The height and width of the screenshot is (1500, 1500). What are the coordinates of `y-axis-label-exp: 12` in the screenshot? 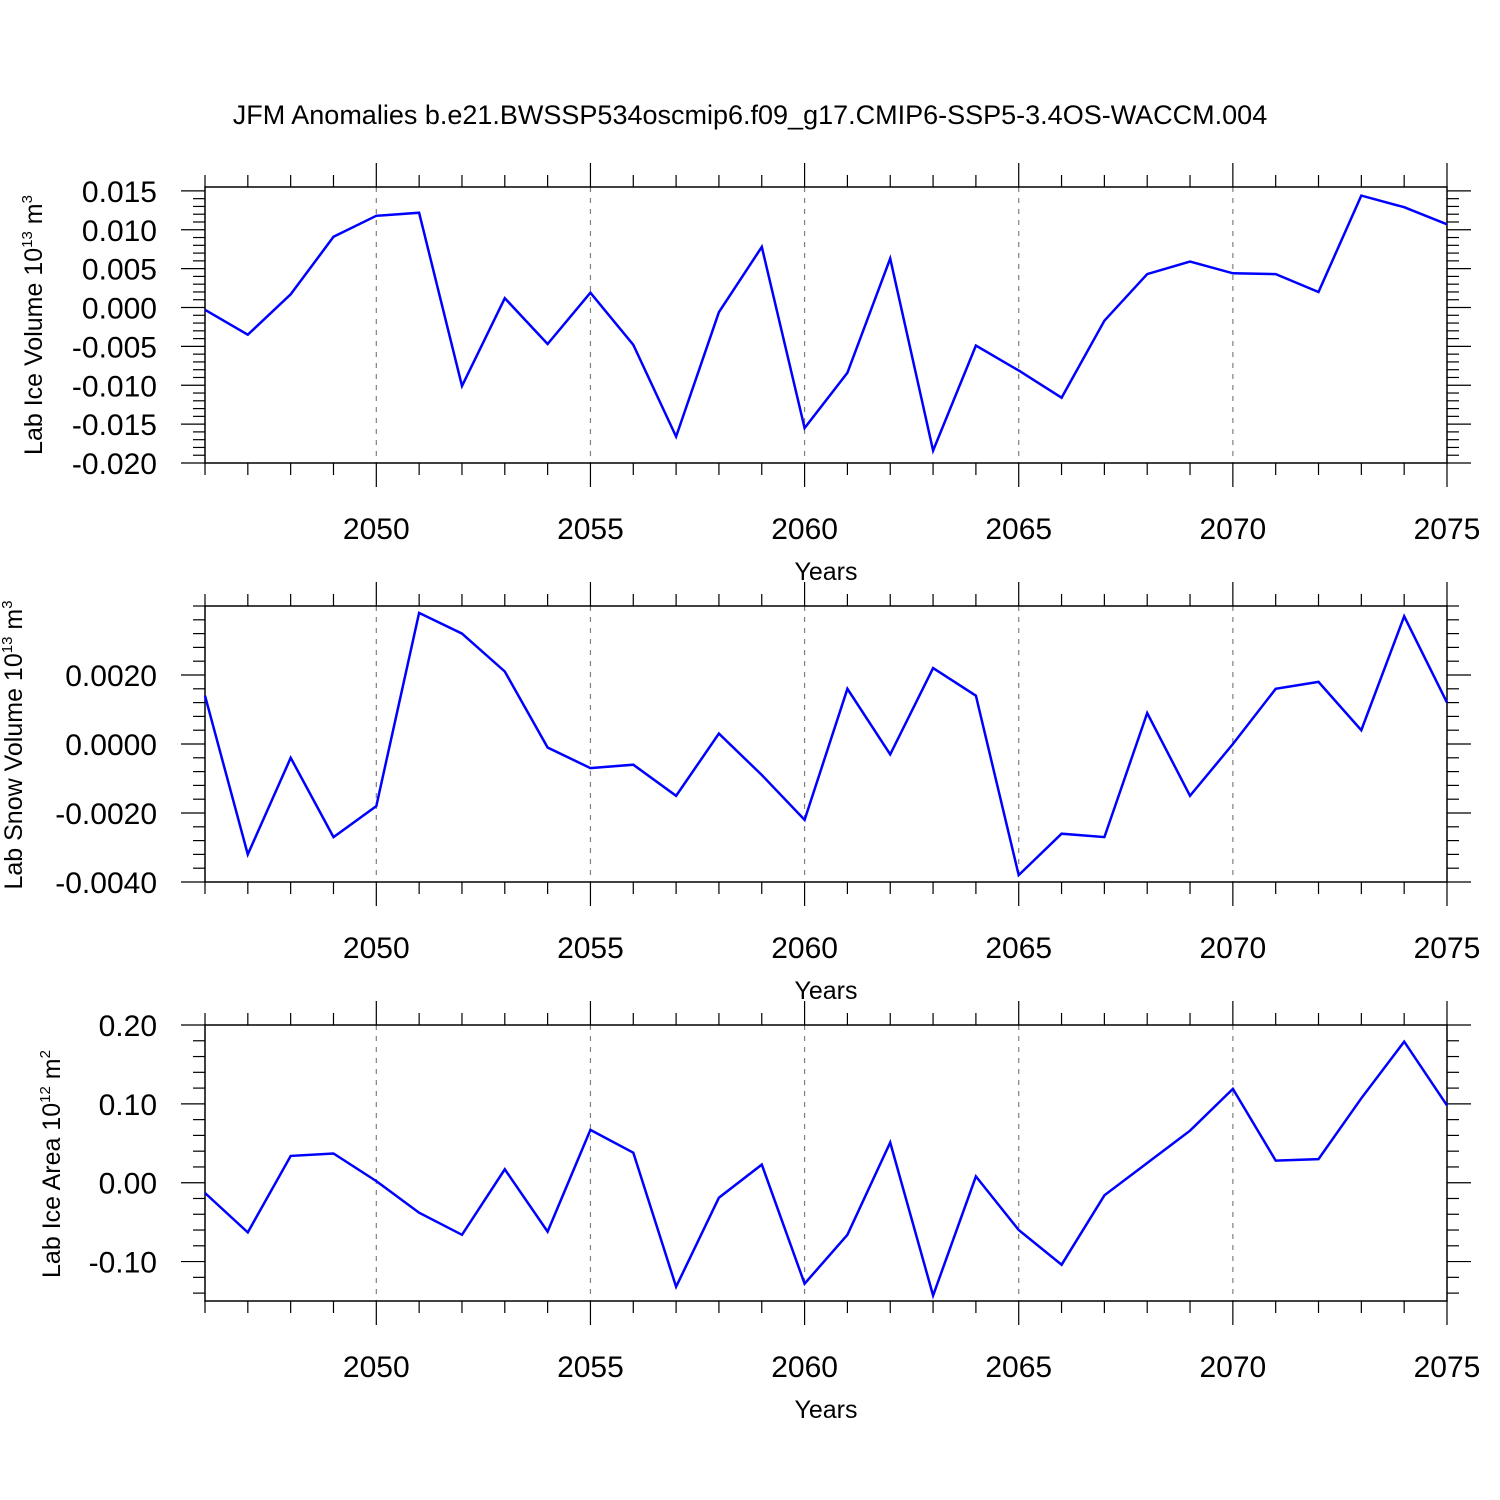 It's located at (45, 1094).